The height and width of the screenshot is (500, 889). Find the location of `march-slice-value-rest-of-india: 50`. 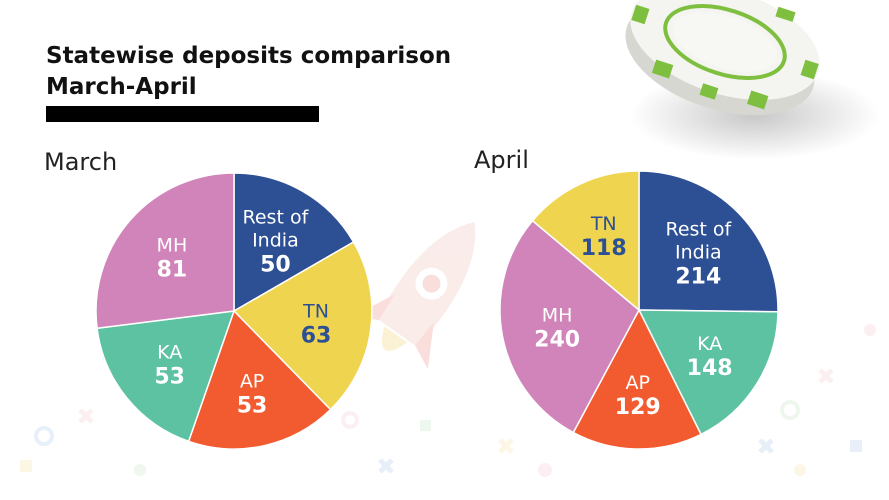

march-slice-value-rest-of-india: 50 is located at coordinates (275, 264).